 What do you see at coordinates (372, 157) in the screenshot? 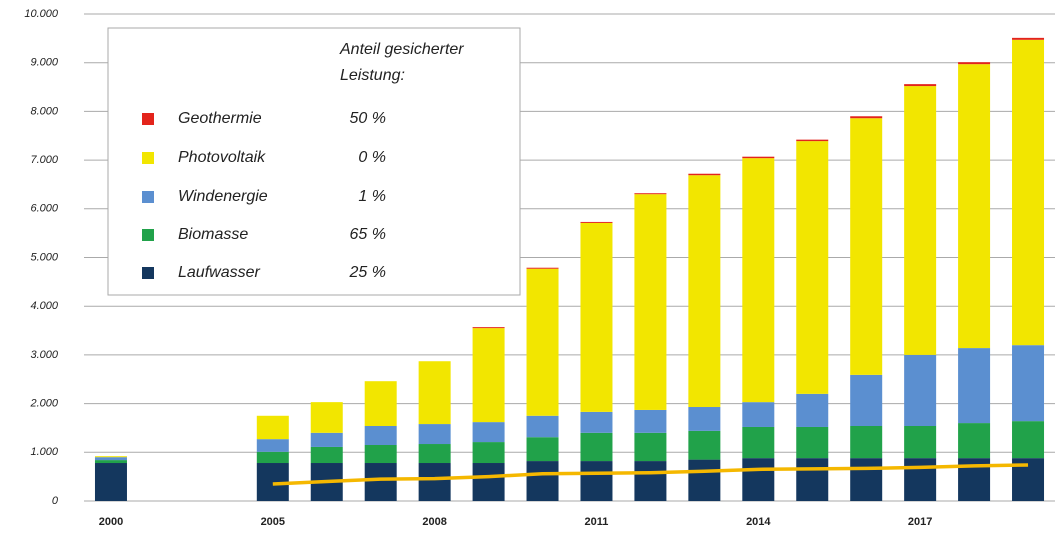
I see `legend-share: 0 %` at bounding box center [372, 157].